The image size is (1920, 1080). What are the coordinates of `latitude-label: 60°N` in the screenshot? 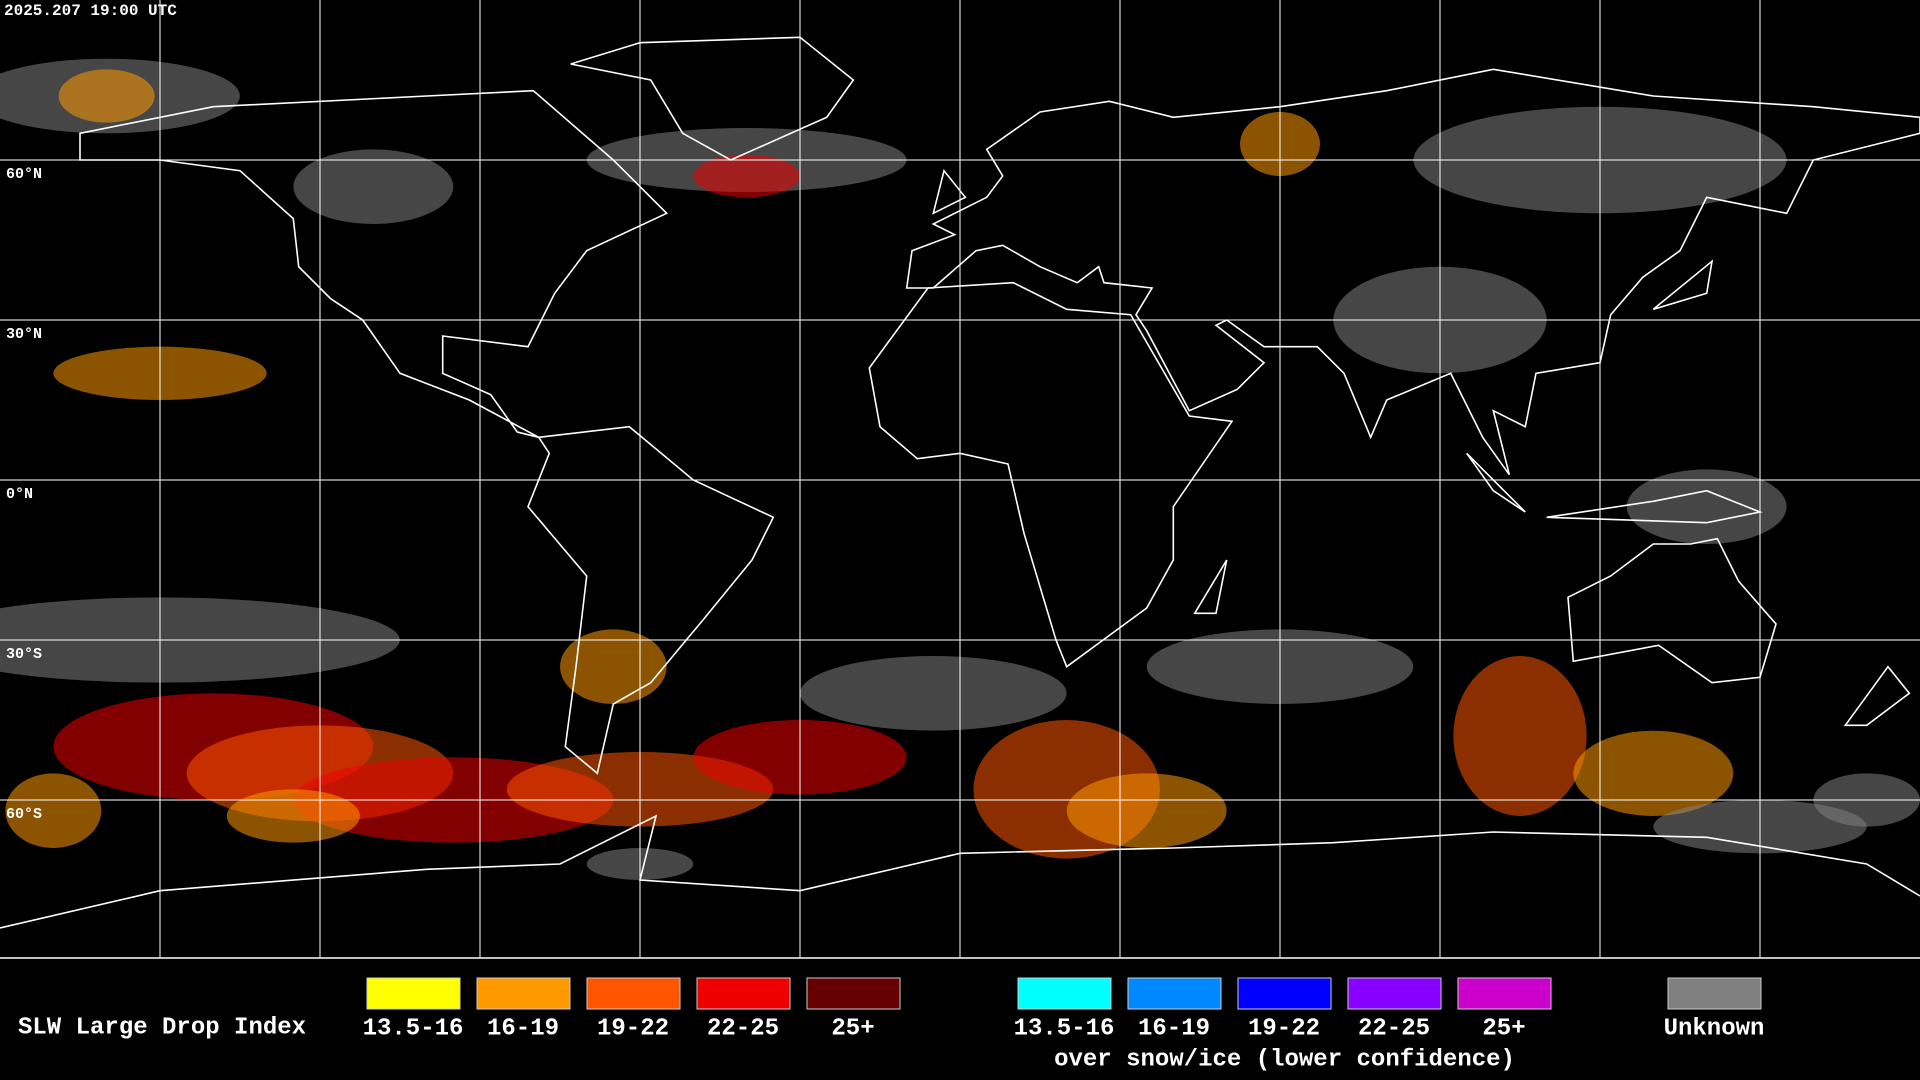 It's located at (24, 174).